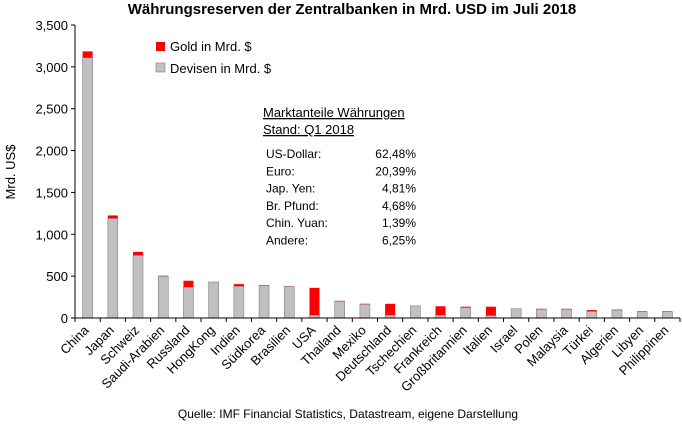 The width and height of the screenshot is (682, 424). I want to click on bar-devisen-tschechien, so click(415, 312).